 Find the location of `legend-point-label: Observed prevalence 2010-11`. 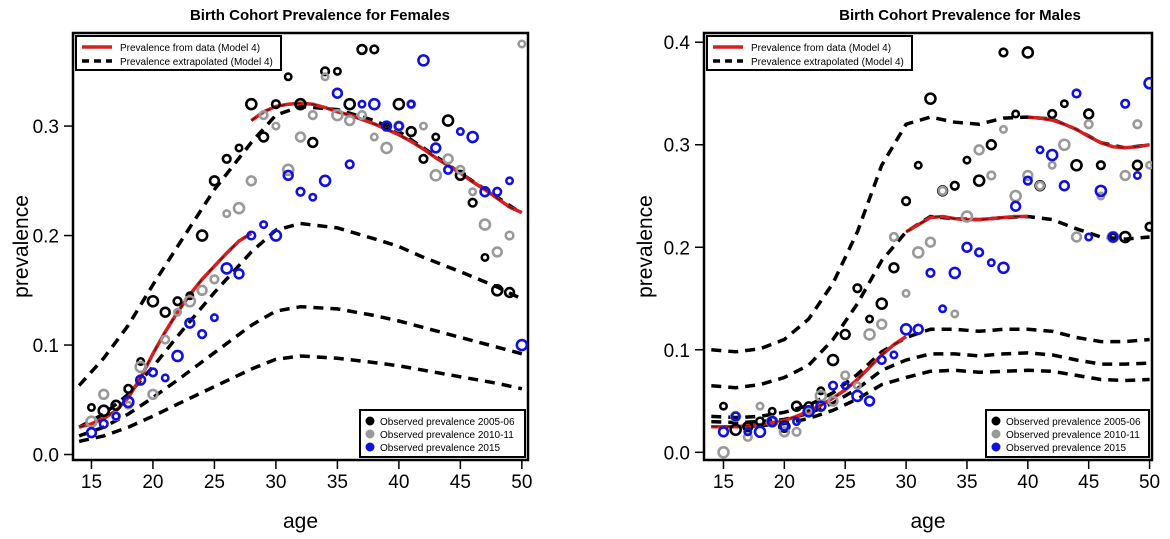

legend-point-label: Observed prevalence 2010-11 is located at coordinates (447, 435).